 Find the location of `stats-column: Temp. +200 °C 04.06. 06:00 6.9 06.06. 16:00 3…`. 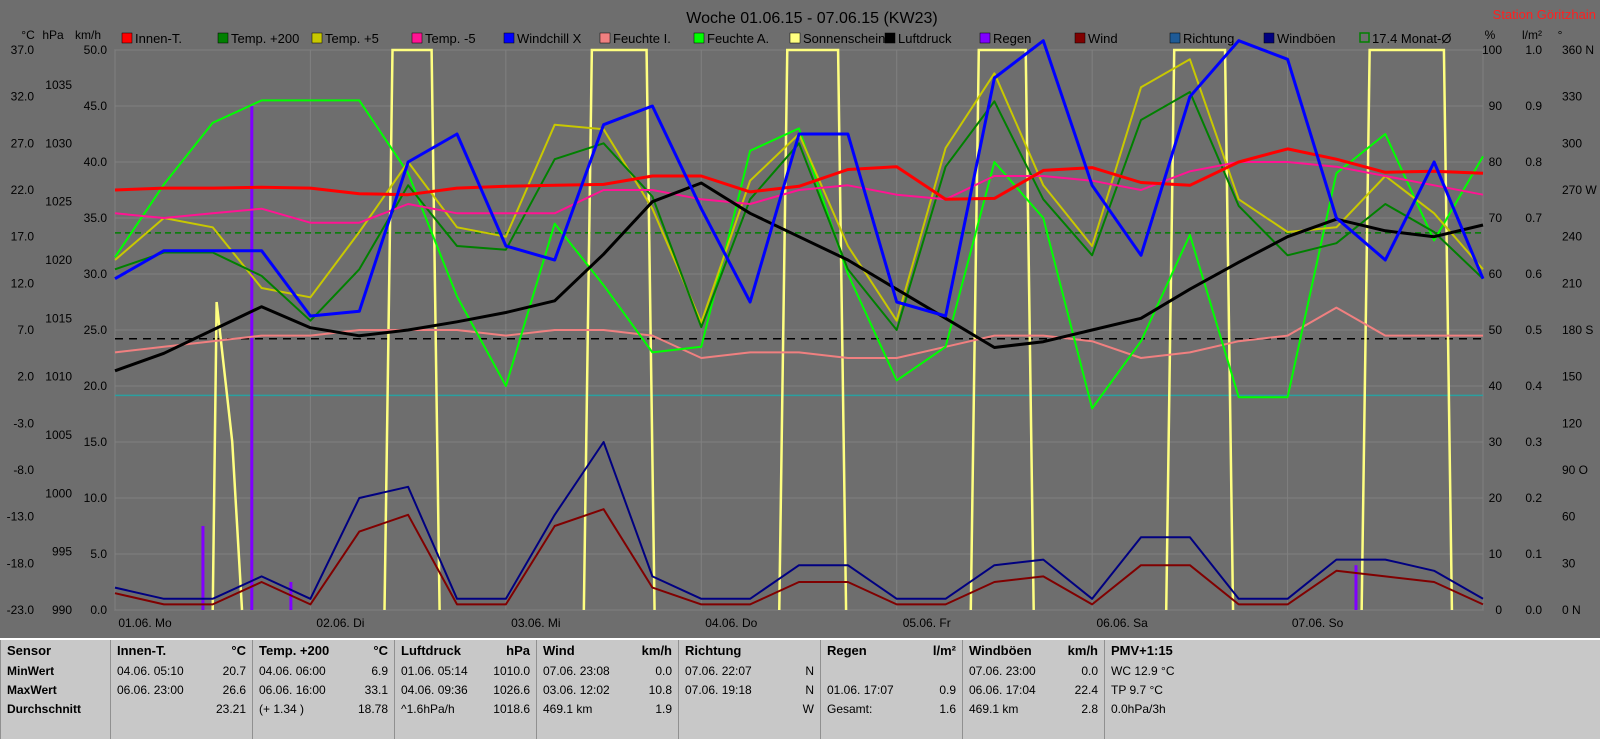

stats-column: Temp. +200 °C 04.06. 06:00 6.9 06.06. 16:00 3… is located at coordinates (323, 689).